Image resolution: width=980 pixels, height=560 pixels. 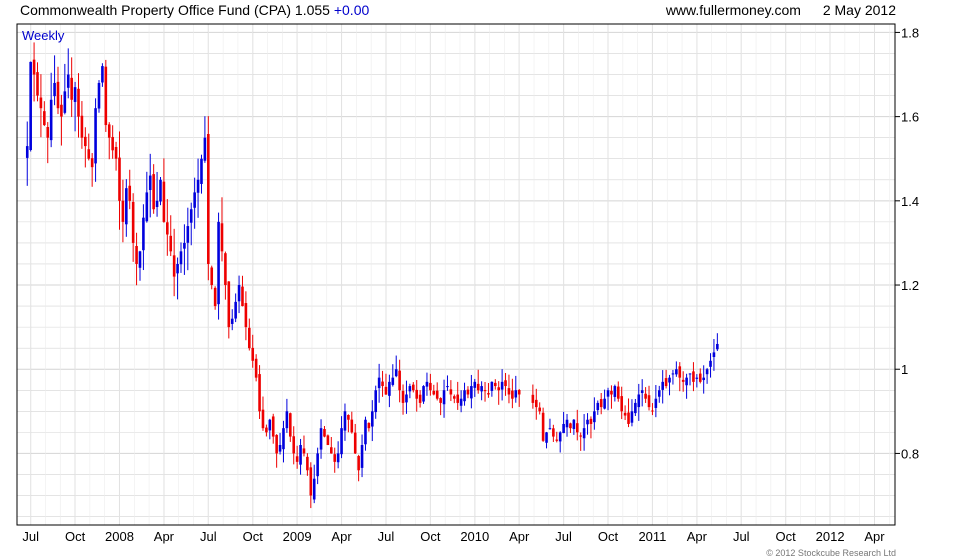 I want to click on period-label: Weekly, so click(x=43, y=35).